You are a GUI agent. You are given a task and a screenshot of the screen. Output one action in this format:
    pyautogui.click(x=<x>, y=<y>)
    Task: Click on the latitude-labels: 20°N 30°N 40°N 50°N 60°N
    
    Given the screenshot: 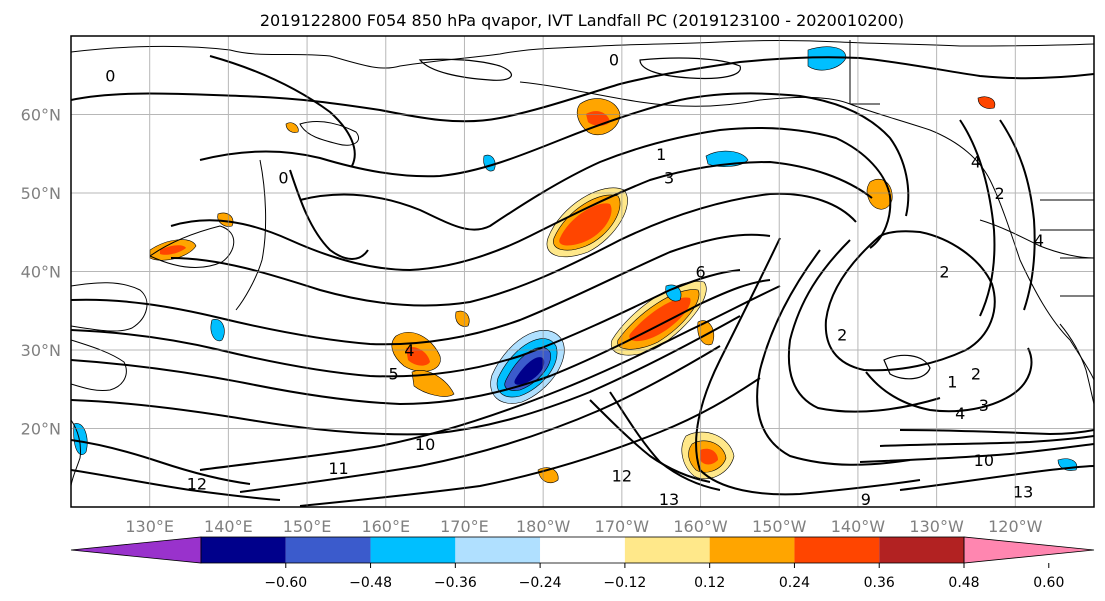 What is the action you would take?
    pyautogui.click(x=41, y=272)
    